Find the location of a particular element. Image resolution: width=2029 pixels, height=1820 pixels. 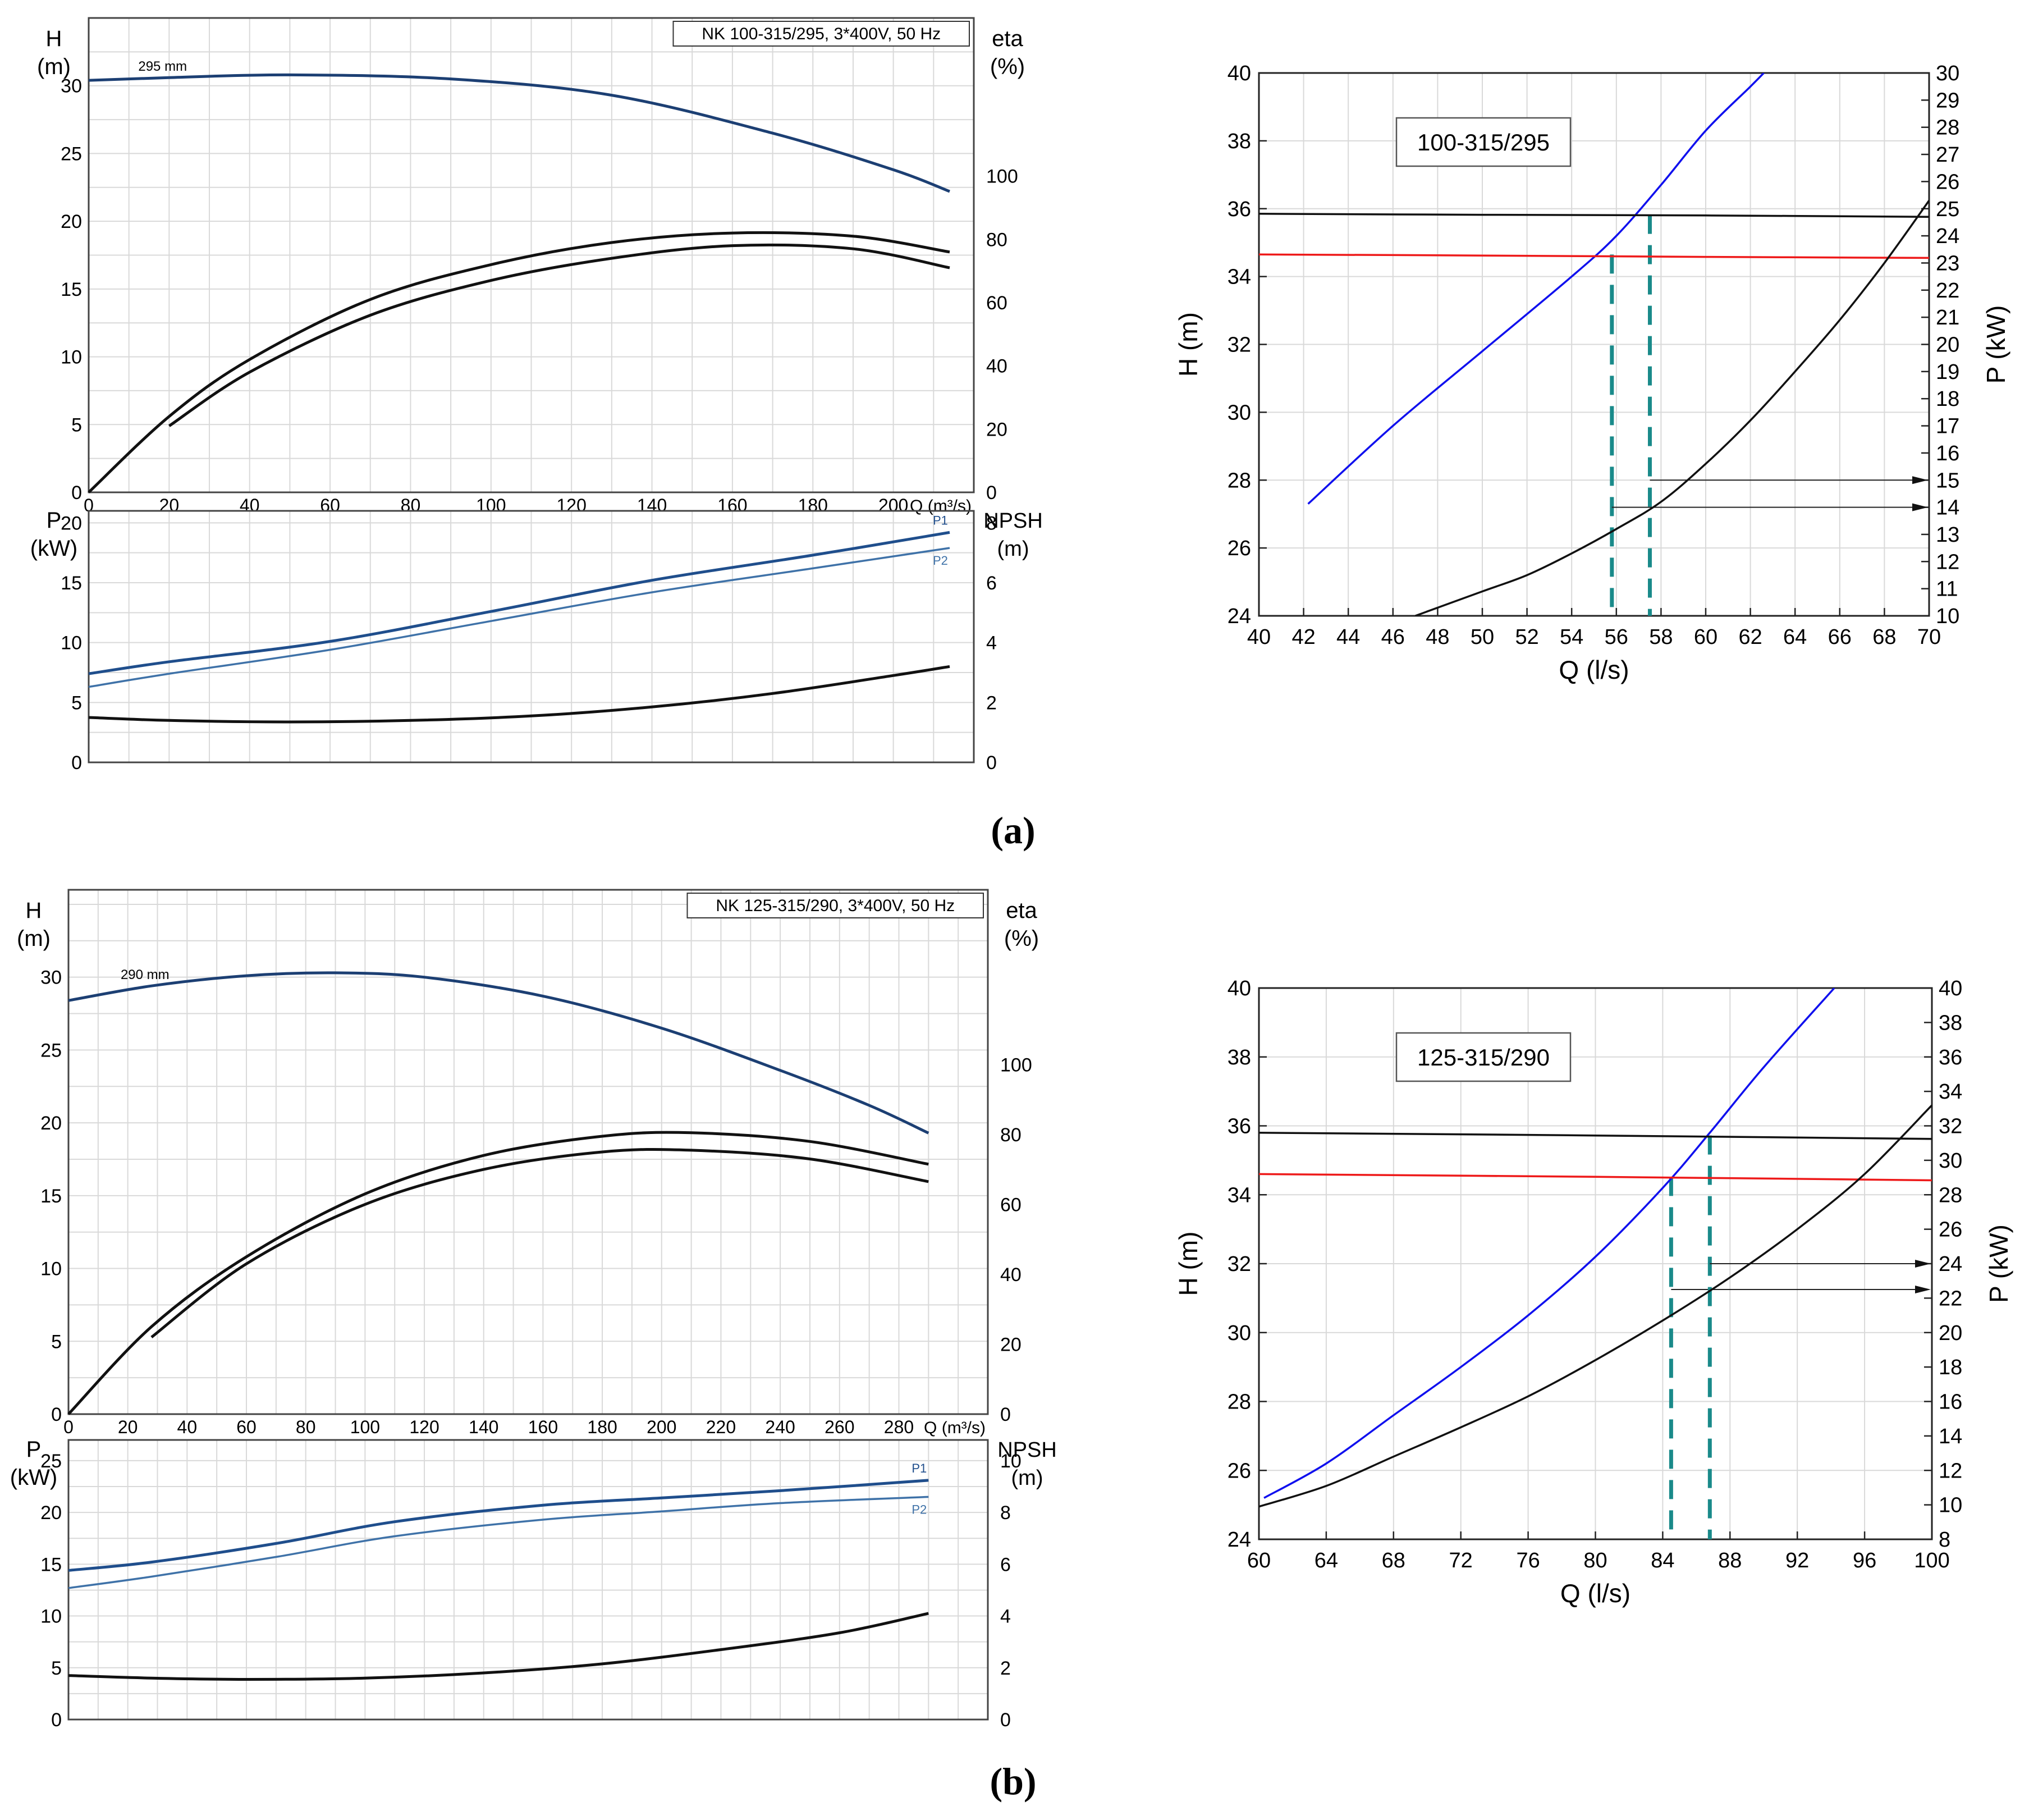

y2-tick-label: 19 is located at coordinates (1947, 372).